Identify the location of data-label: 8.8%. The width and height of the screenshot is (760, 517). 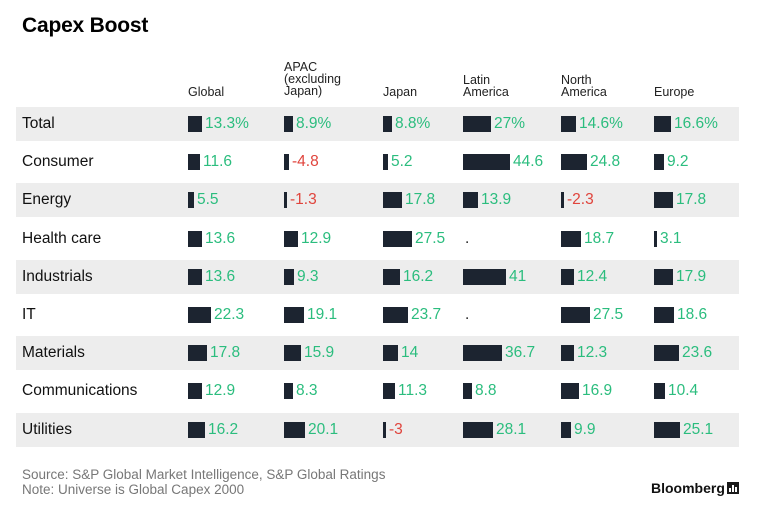
(413, 123).